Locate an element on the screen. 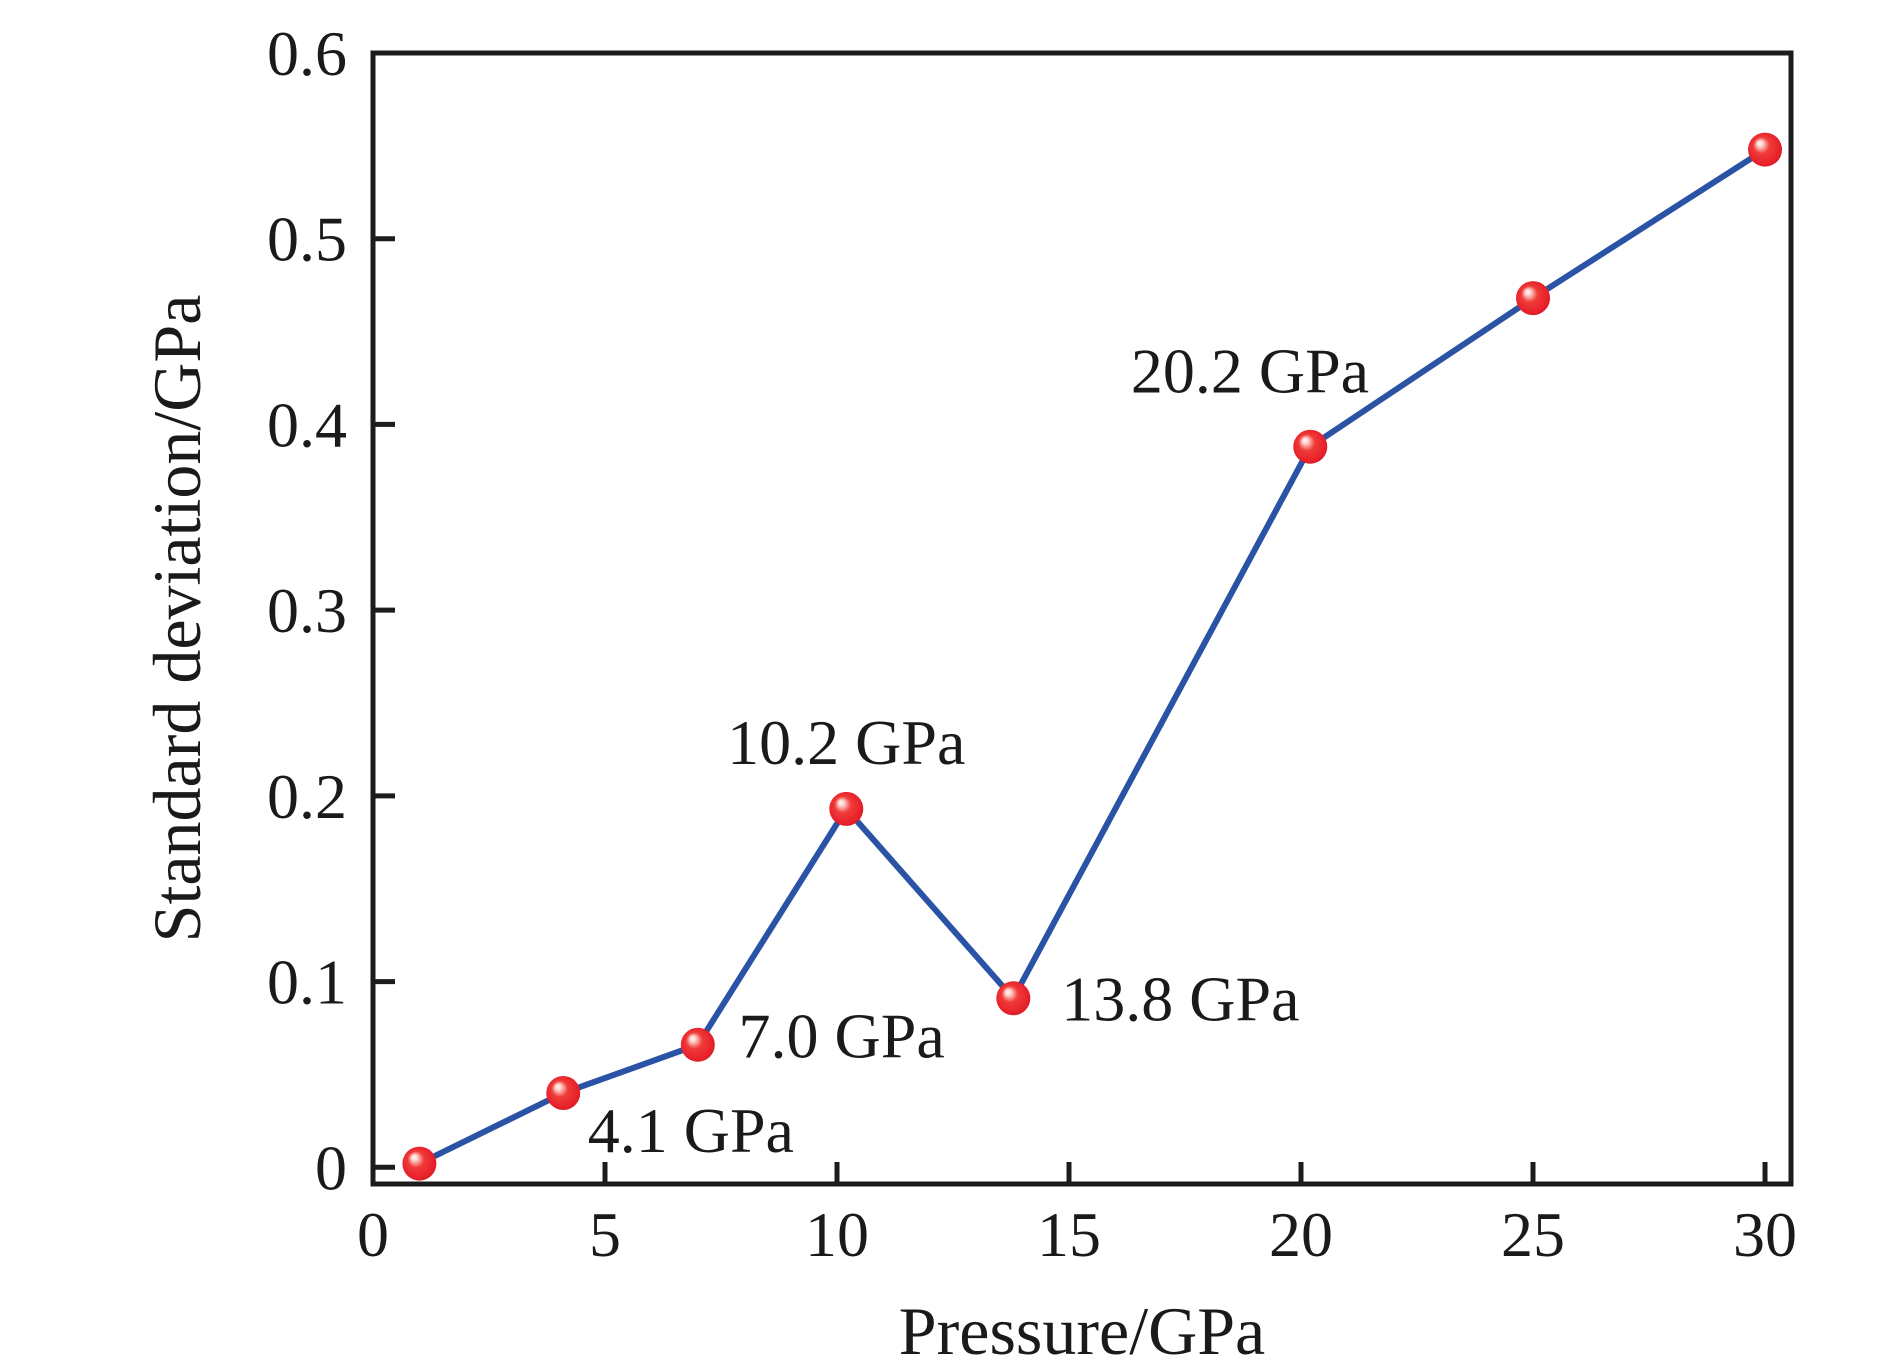  point-annotation: 7.0 GPa is located at coordinates (842, 1035).